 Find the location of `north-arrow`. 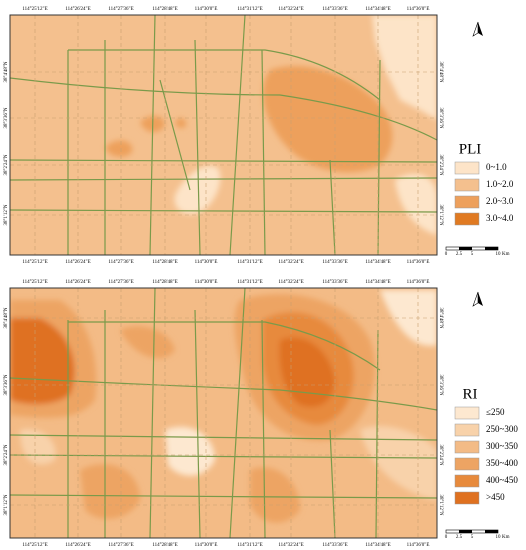

north-arrow is located at coordinates (477, 164).